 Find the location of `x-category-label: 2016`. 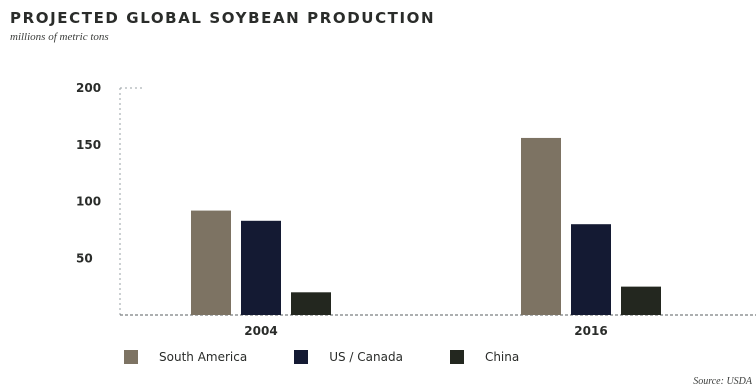

x-category-label: 2016 is located at coordinates (590, 331).